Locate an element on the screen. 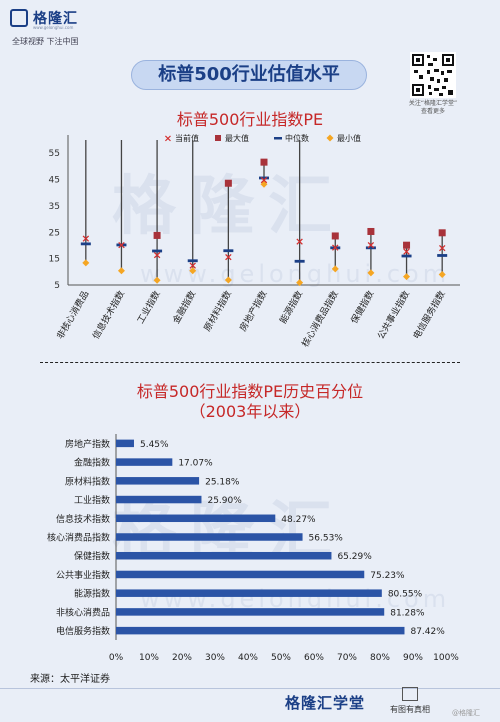  category-label: 公共事业指数 is located at coordinates (83, 575).